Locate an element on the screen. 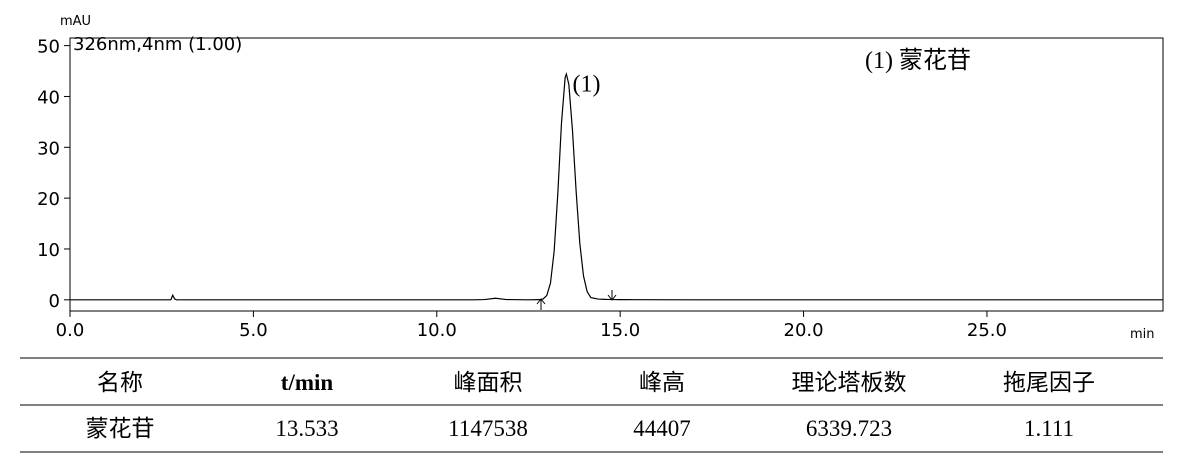 The width and height of the screenshot is (1194, 473). chart-title: 326nm,4nm (1.00) is located at coordinates (157, 44).